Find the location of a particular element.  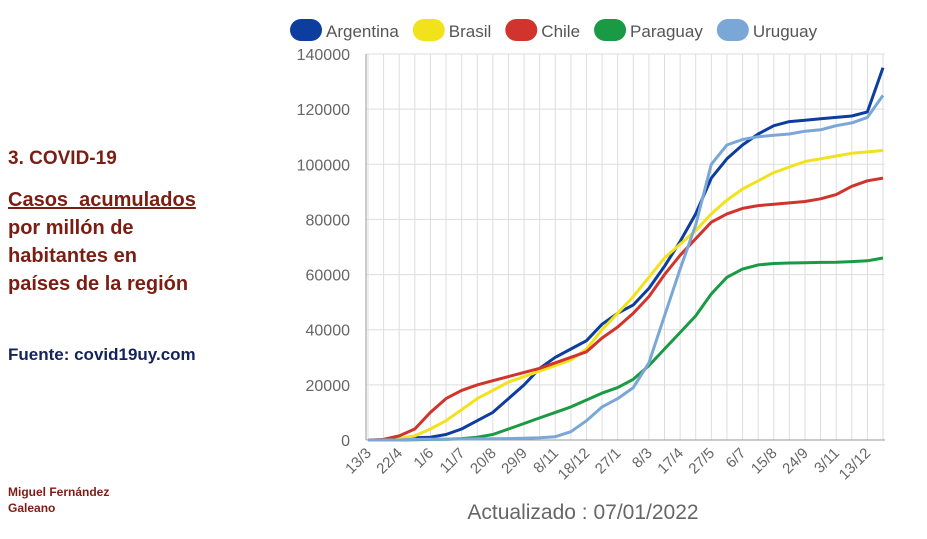

y-tick-label: 120000 is located at coordinates (323, 110).